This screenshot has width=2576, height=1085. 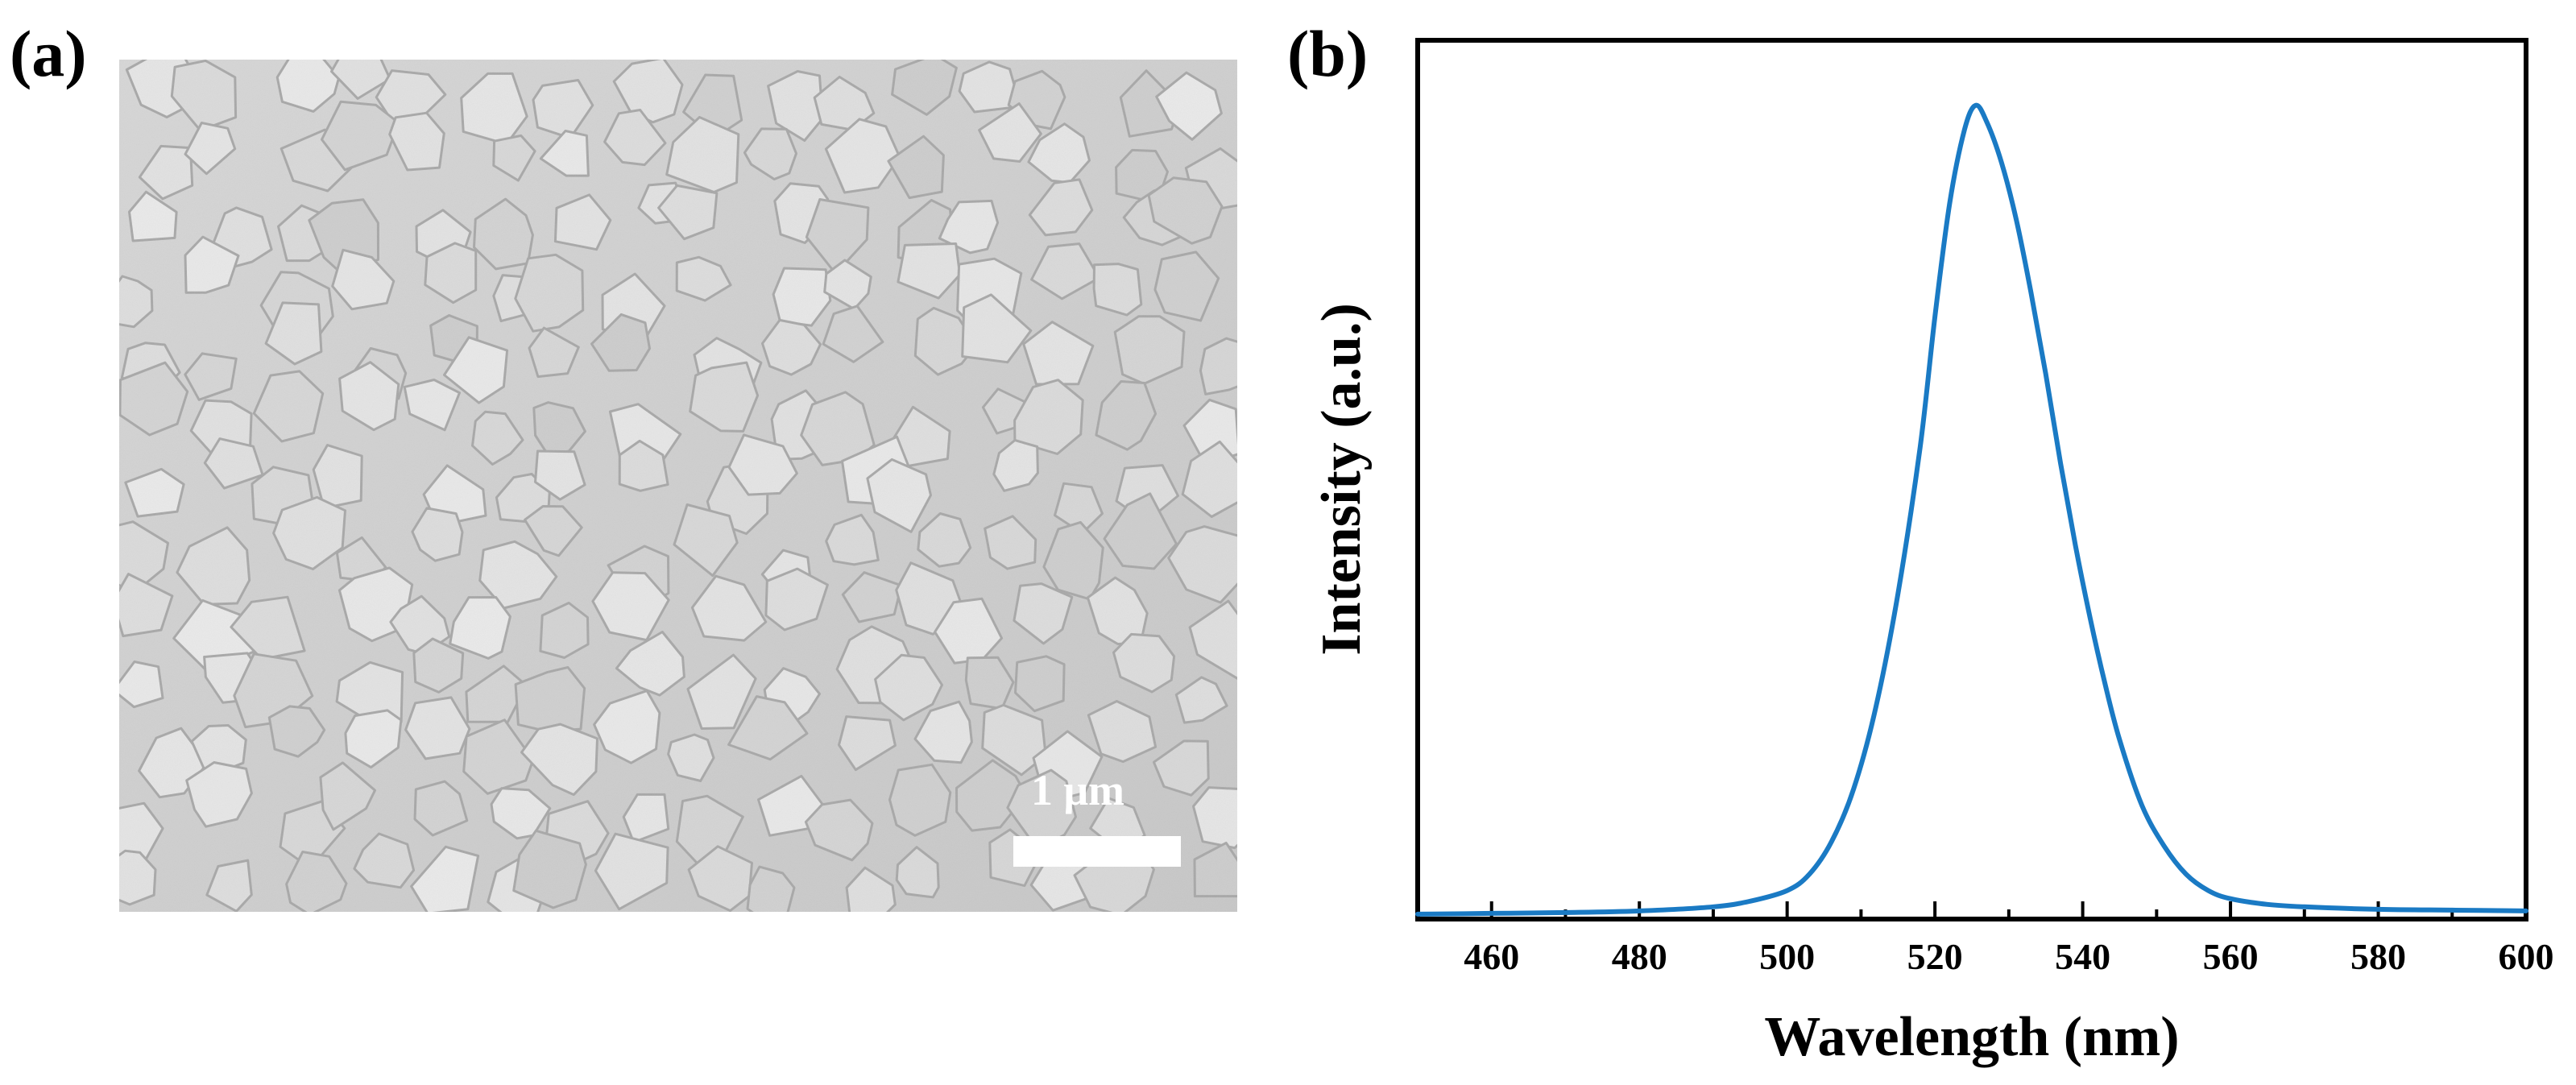 What do you see at coordinates (1328, 54) in the screenshot?
I see `panel-b-label: (b)` at bounding box center [1328, 54].